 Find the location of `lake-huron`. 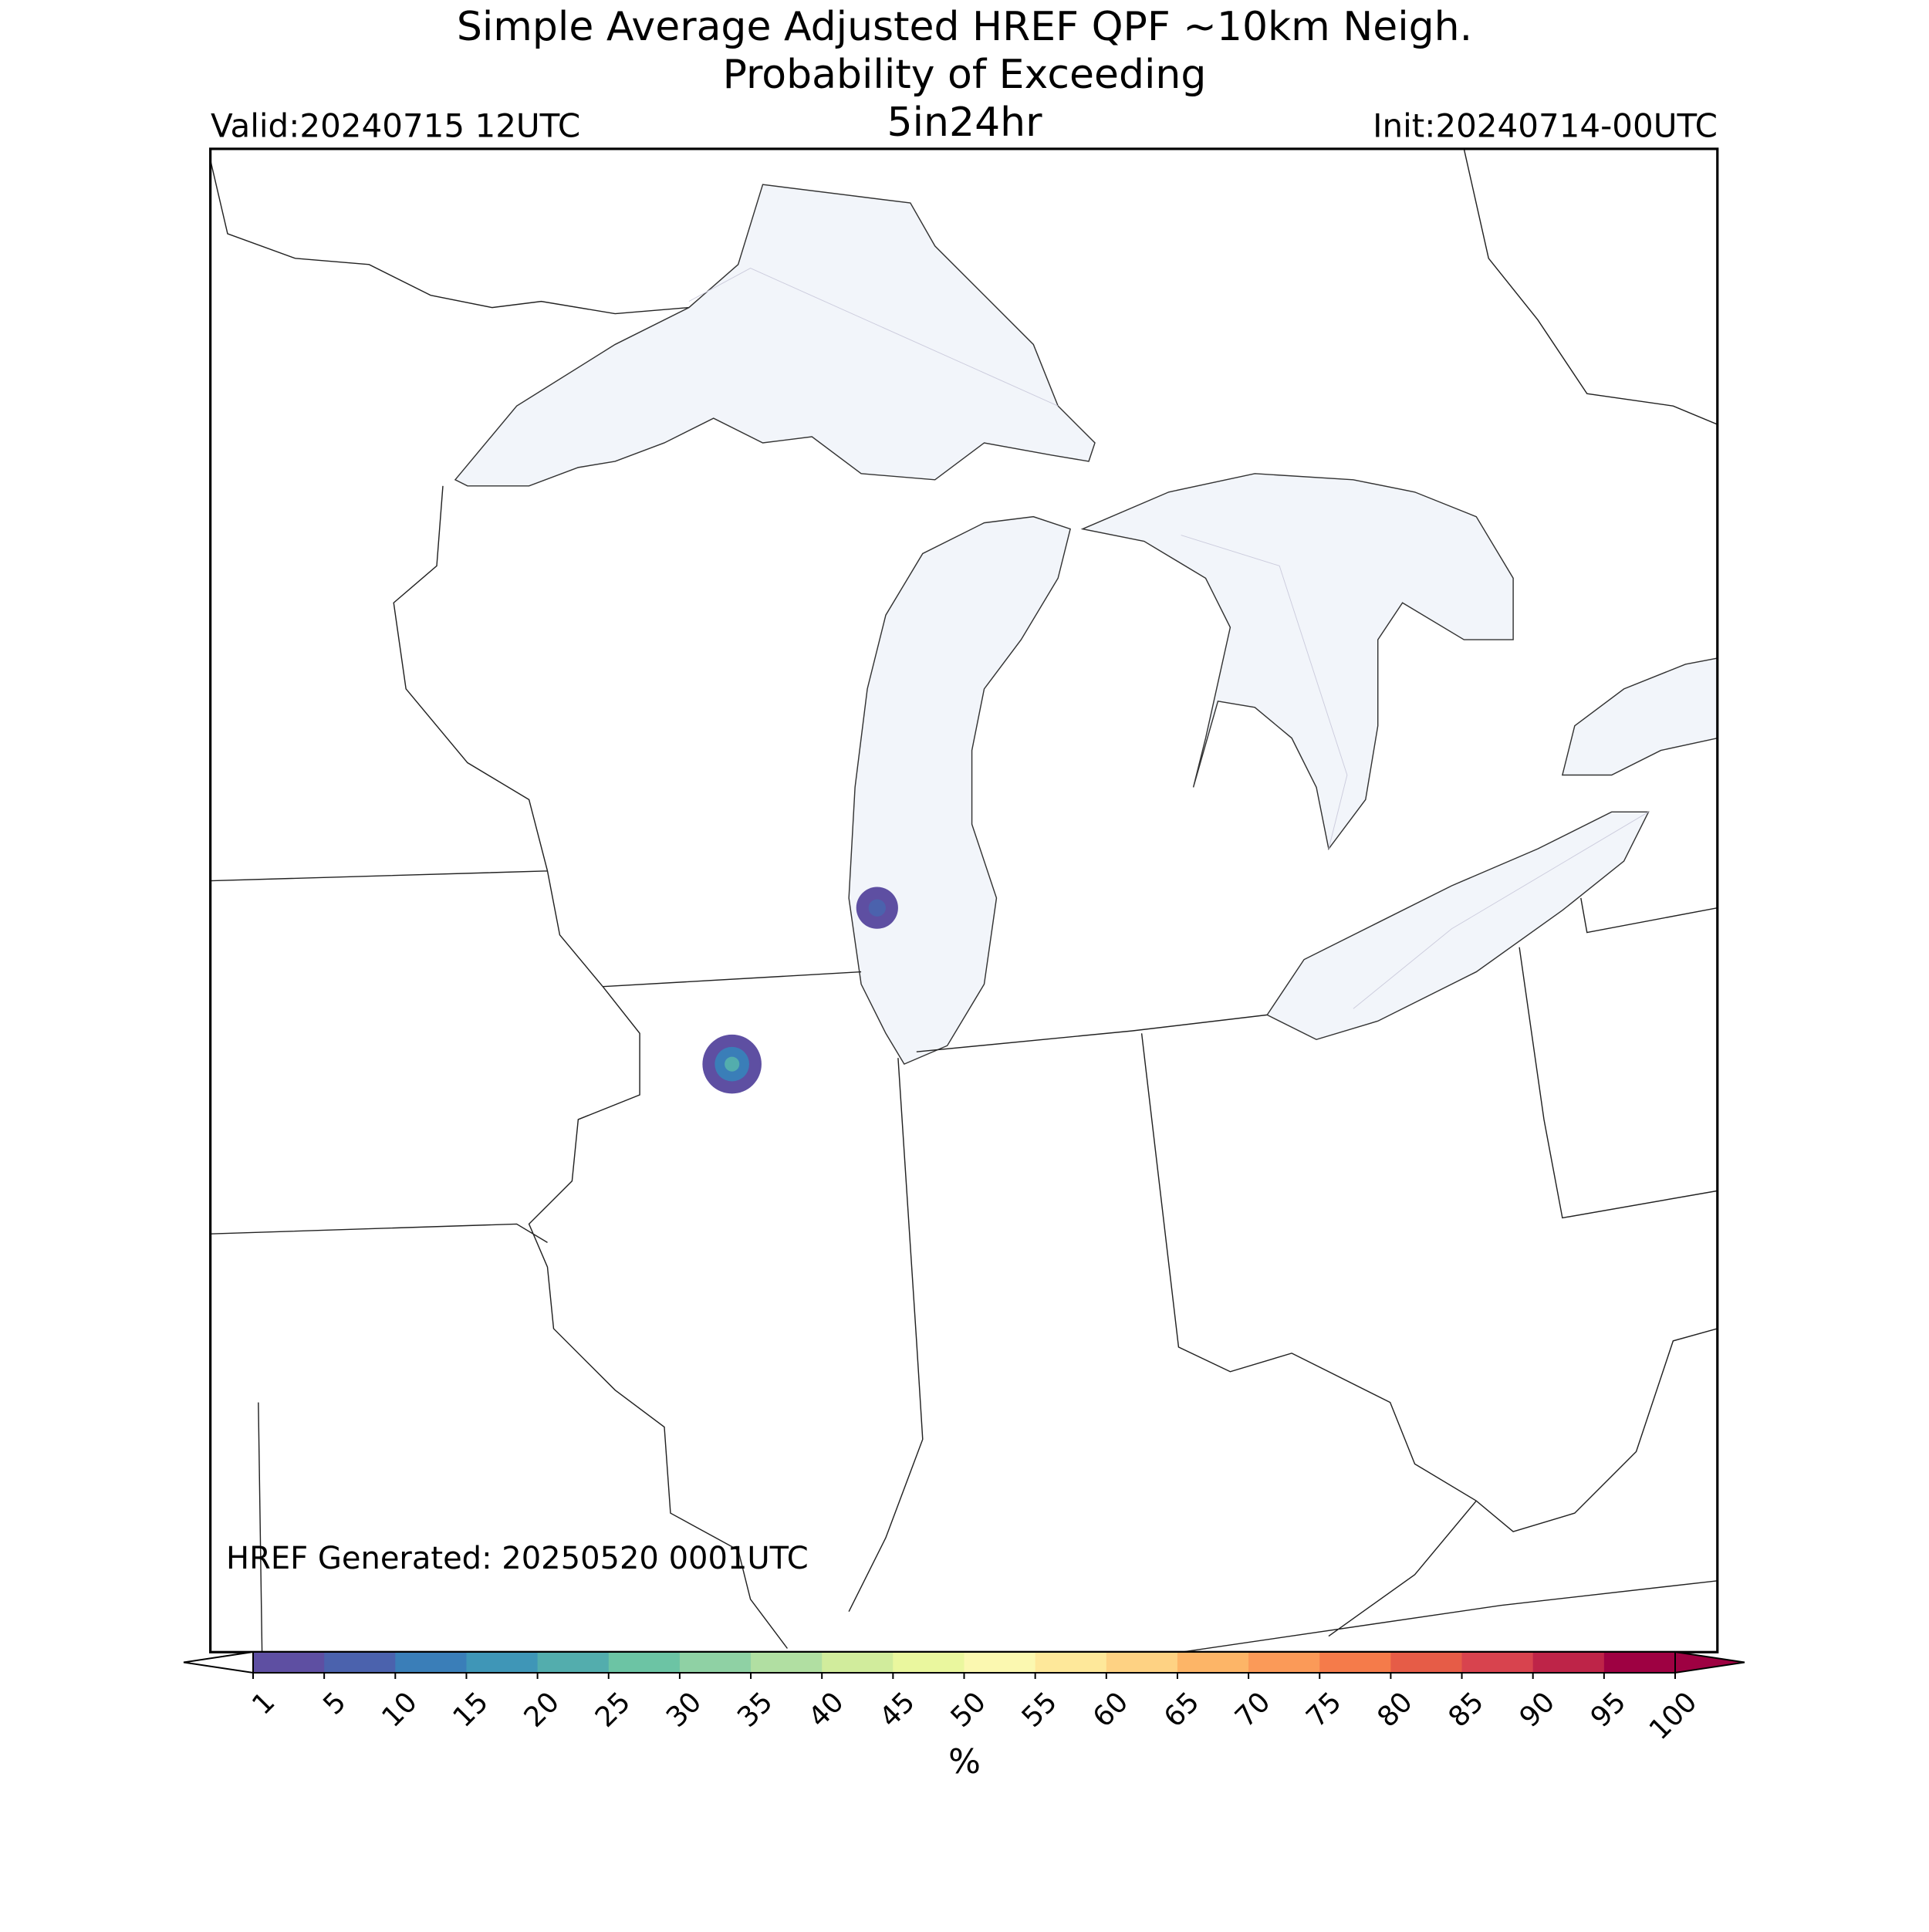

lake-huron is located at coordinates (1297, 661).